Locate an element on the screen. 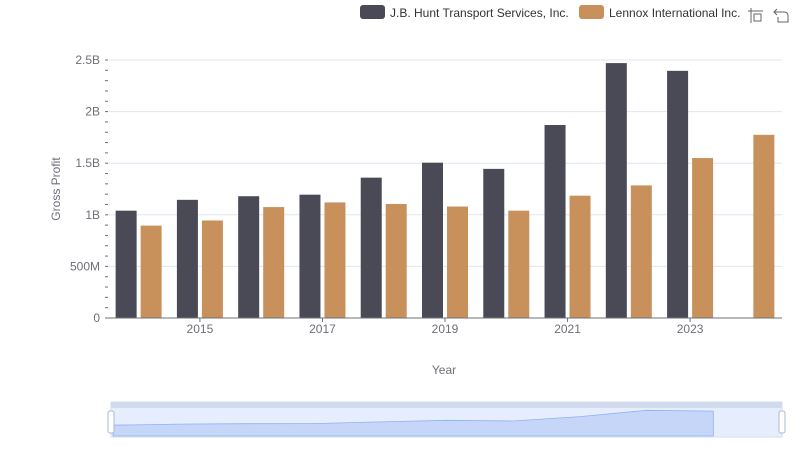 This screenshot has height=461, width=800. bar-jb-hunt-2021 is located at coordinates (555, 222).